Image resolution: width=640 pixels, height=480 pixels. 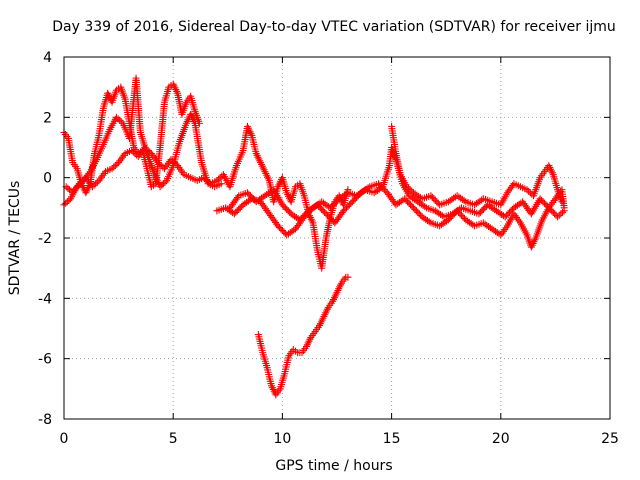 What do you see at coordinates (392, 439) in the screenshot?
I see `x-tick-label: 15` at bounding box center [392, 439].